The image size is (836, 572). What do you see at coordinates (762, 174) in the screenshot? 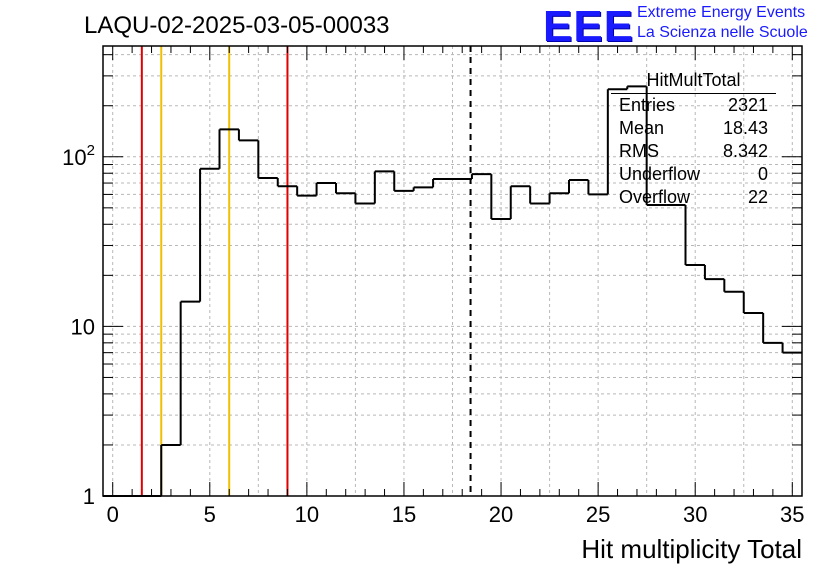
I see `stats-value: 0` at bounding box center [762, 174].